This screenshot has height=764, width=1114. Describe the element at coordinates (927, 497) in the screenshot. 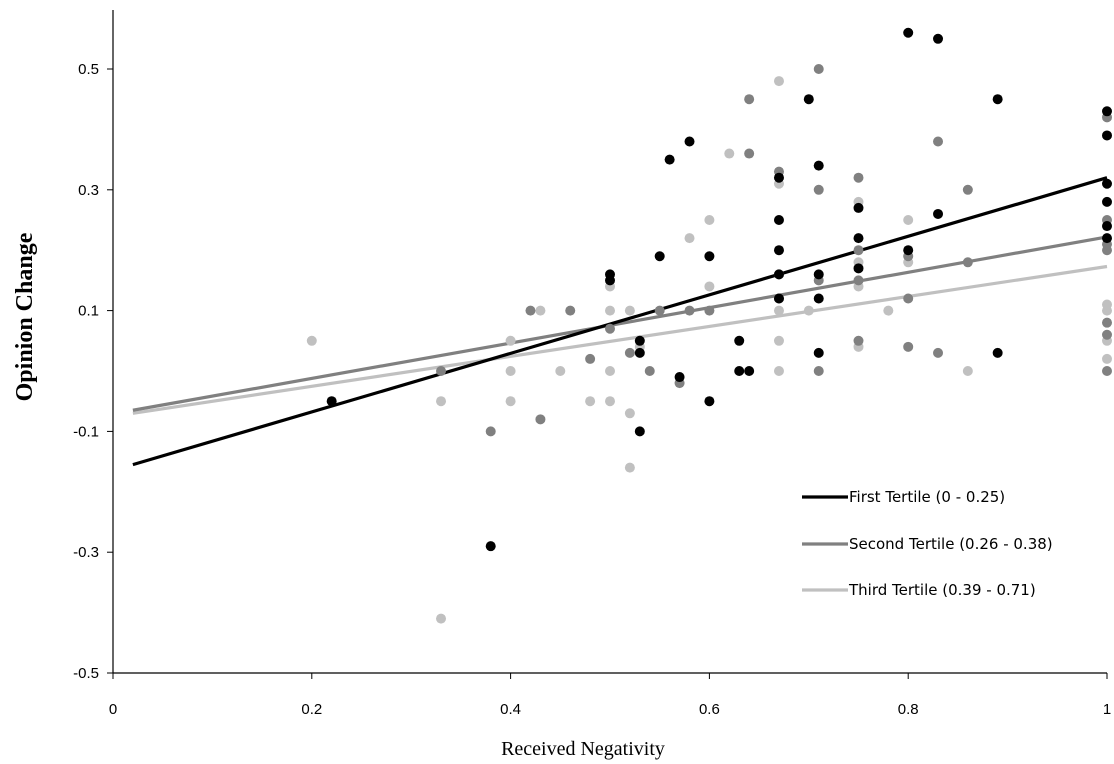

I see `legend-label-series-1: First Tertile (0 - 0.25)` at that location.